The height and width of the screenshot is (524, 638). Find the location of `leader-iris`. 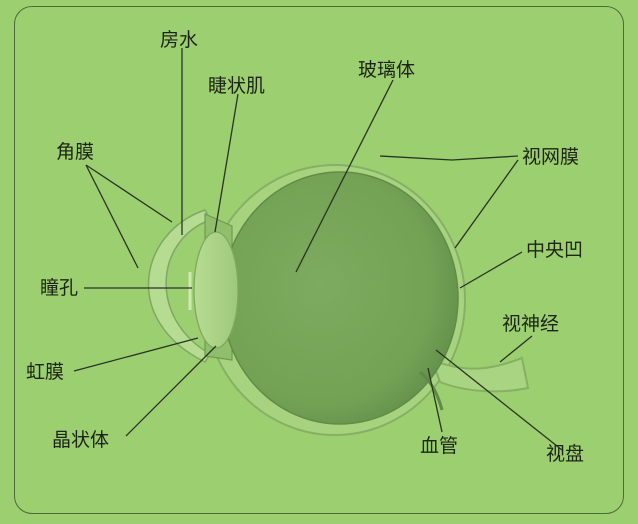

leader-iris is located at coordinates (136, 354).